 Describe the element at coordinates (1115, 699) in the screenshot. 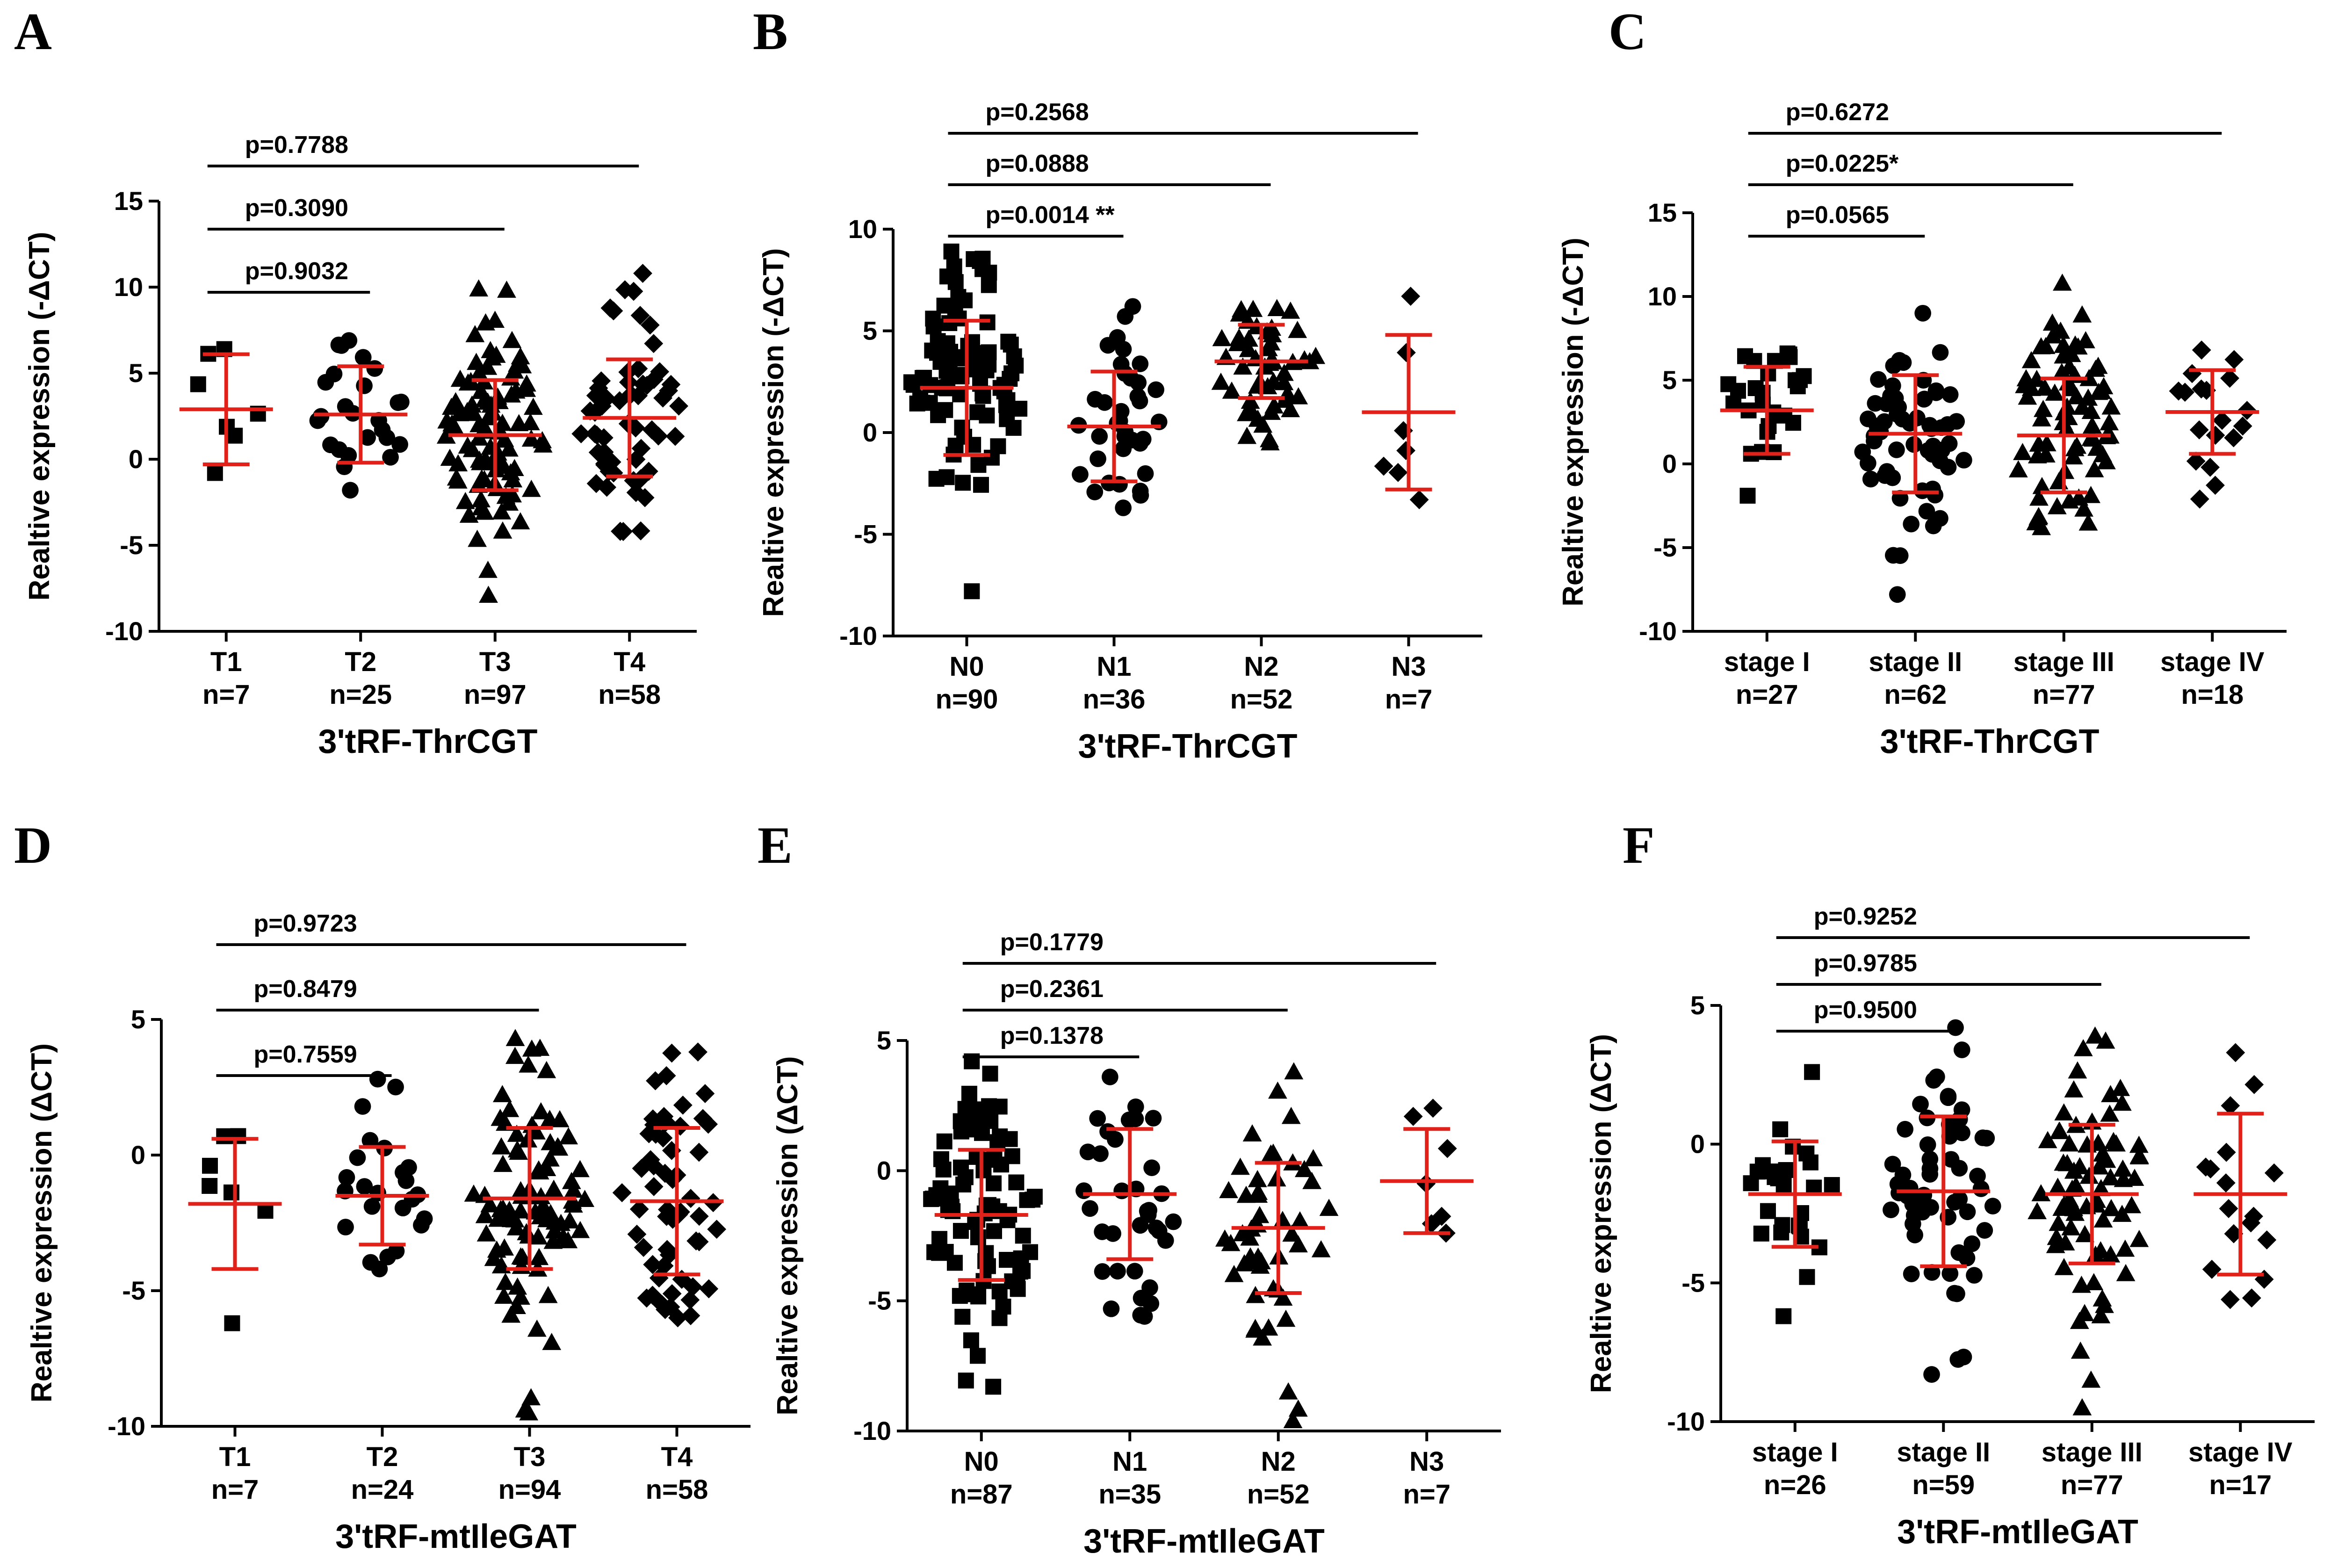

I see `count-label: n=36` at that location.